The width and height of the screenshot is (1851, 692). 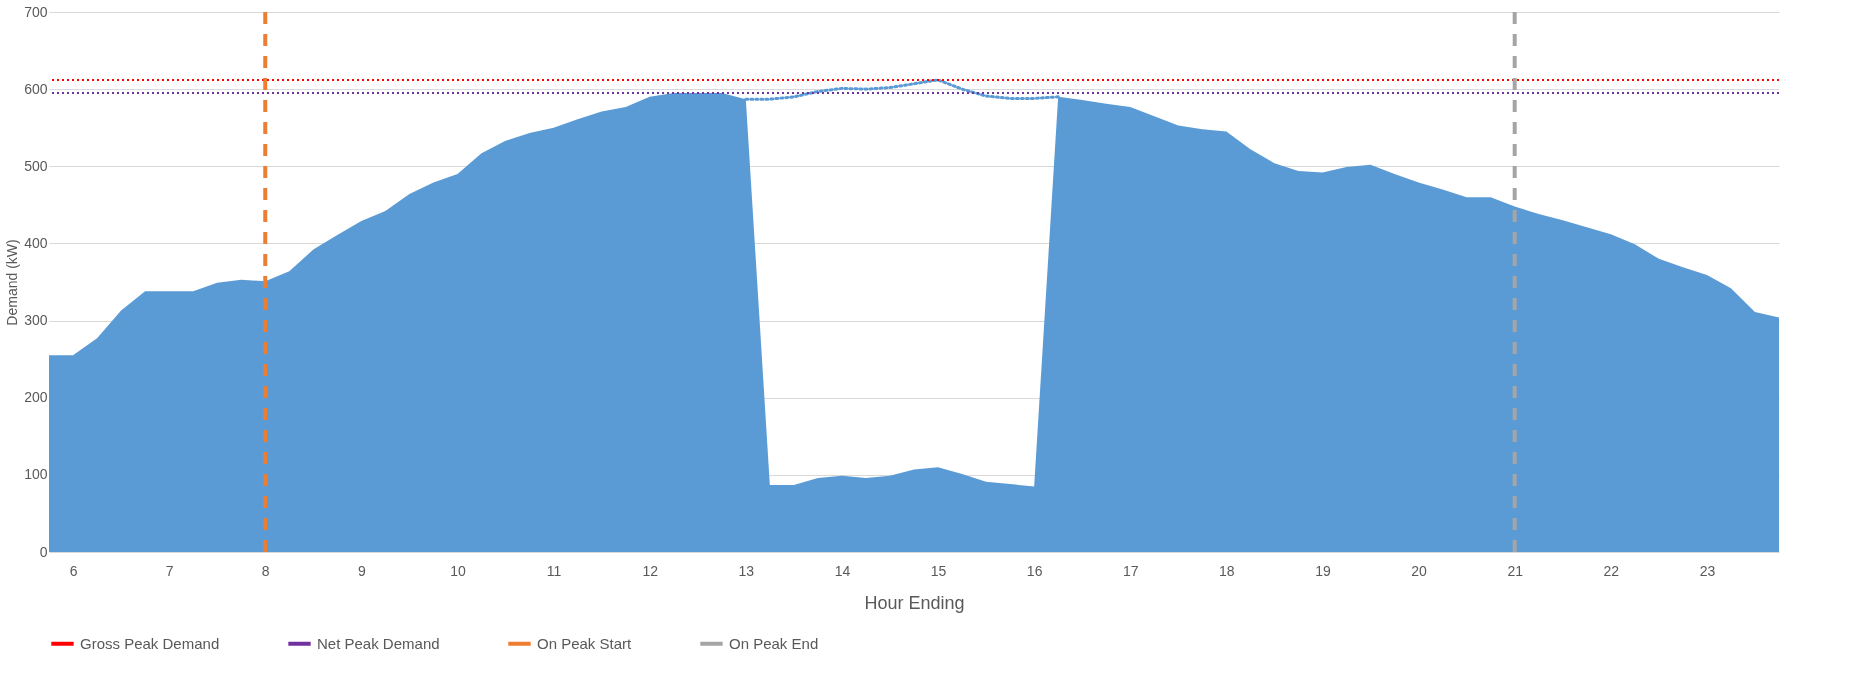 I want to click on legend-label: On Peak Start, so click(x=585, y=643).